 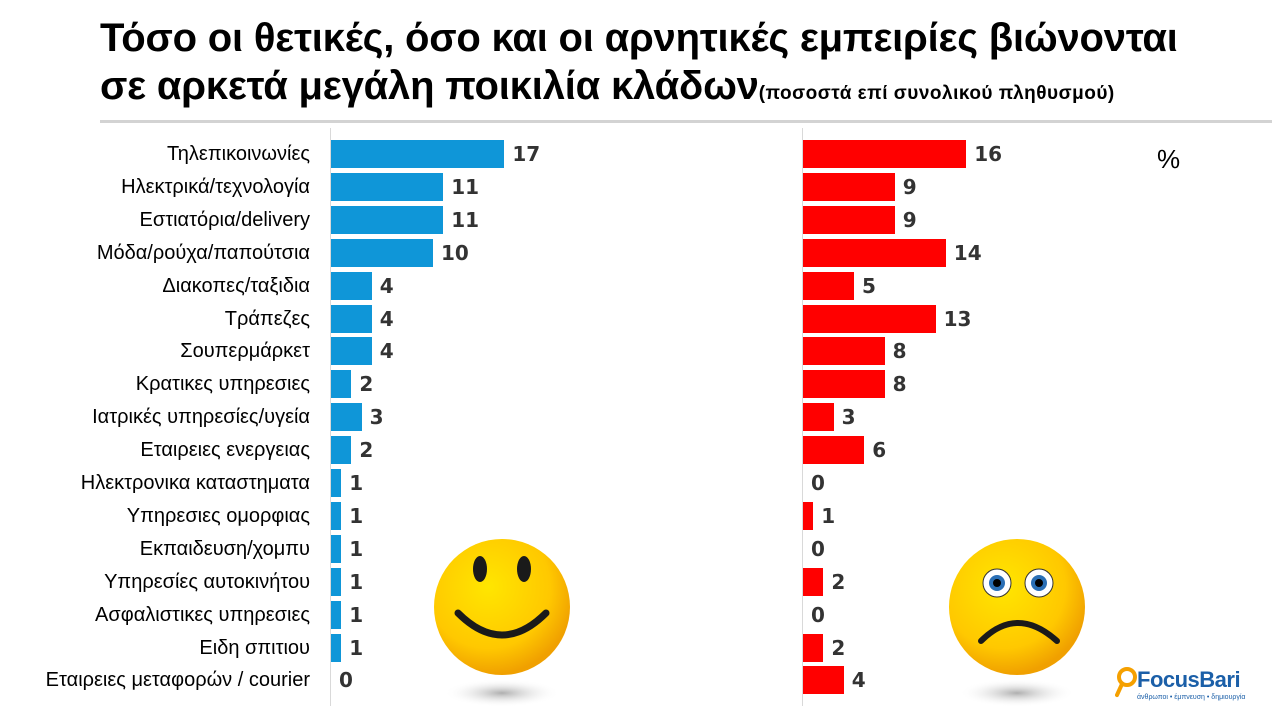 What do you see at coordinates (254, 647) in the screenshot?
I see `category-label: Ειδη σπιτιου` at bounding box center [254, 647].